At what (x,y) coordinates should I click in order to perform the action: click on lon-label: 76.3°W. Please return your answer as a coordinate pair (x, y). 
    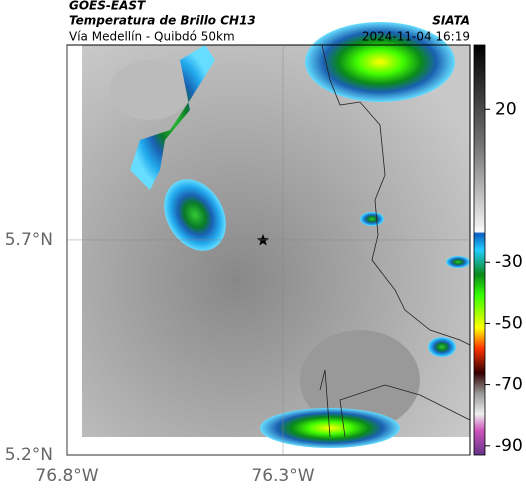
    Looking at the image, I should click on (282, 476).